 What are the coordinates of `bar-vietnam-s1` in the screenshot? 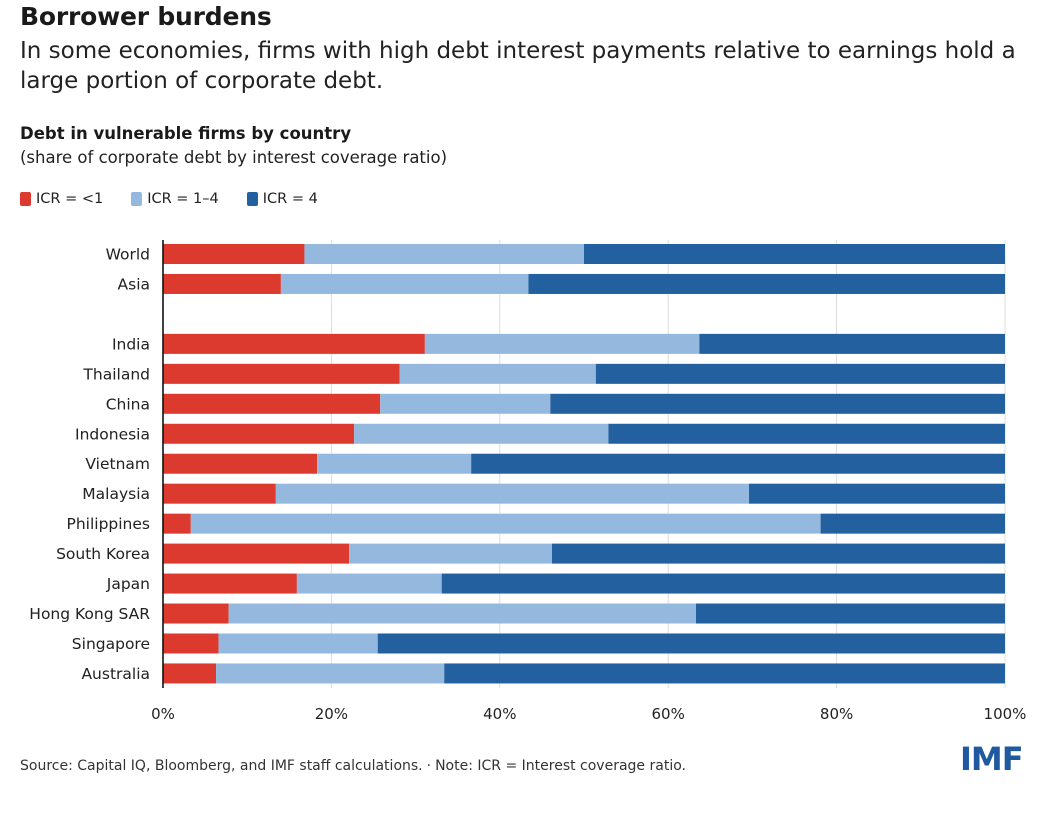 It's located at (394, 463).